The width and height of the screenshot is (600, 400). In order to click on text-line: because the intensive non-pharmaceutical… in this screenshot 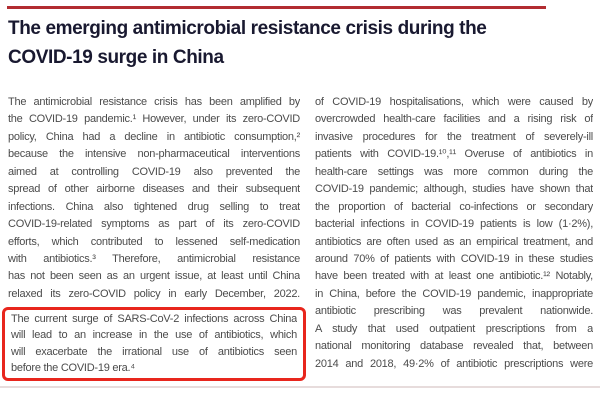, I will do `click(154, 154)`.